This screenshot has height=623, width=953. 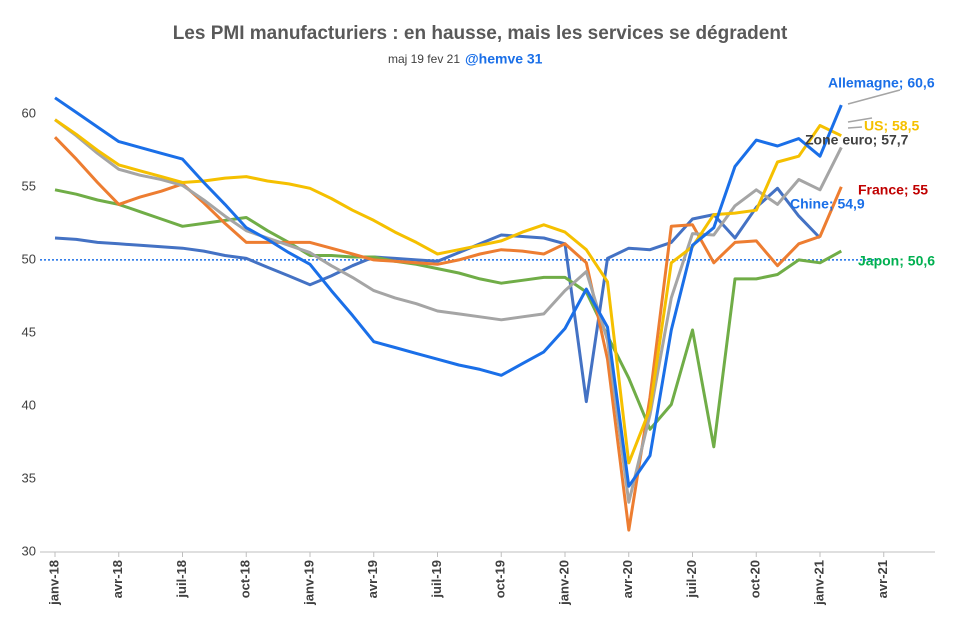 I want to click on y-tick-label: 35, so click(x=29, y=477).